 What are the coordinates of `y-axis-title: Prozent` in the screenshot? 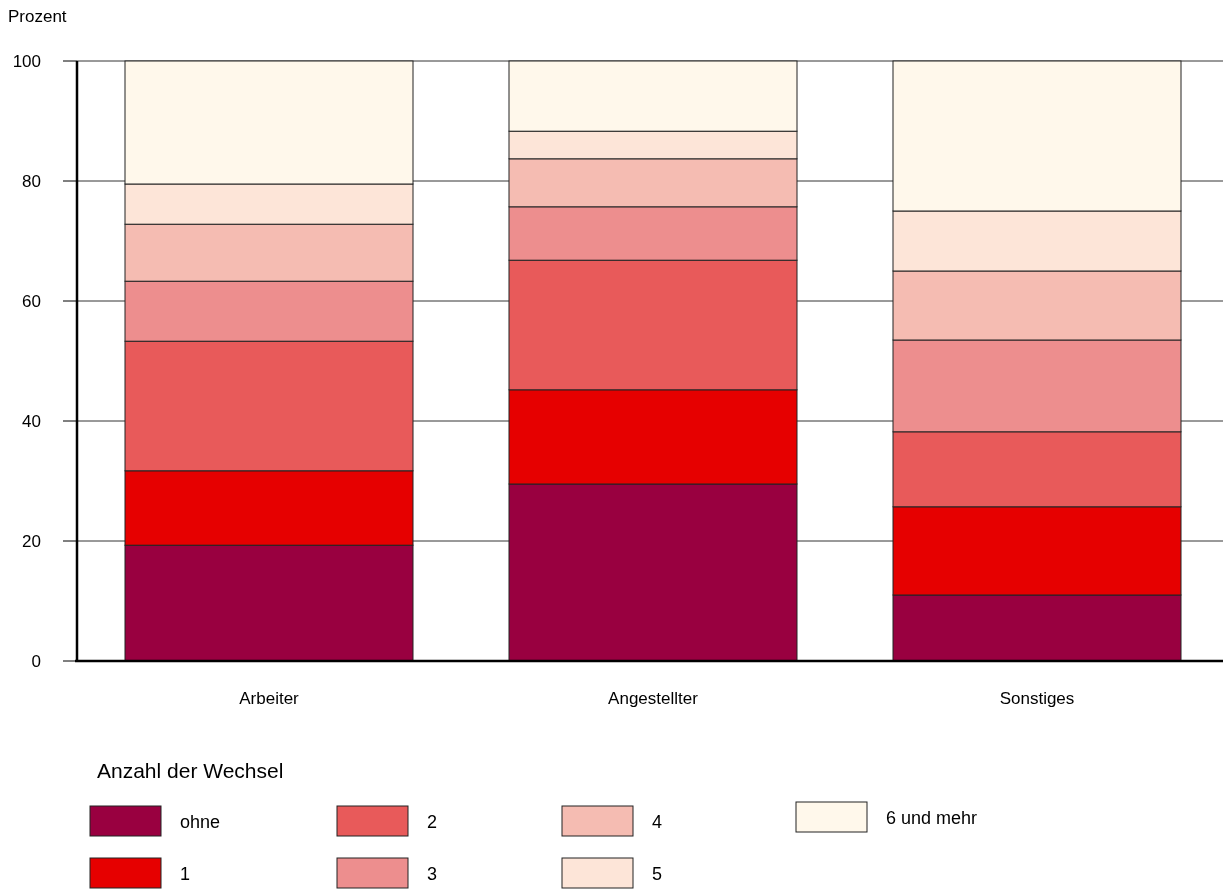 It's located at (37, 16).